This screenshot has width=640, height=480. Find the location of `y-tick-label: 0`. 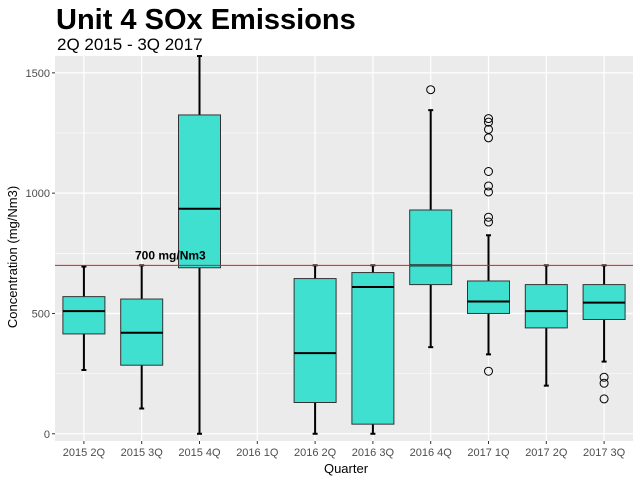

y-tick-label: 0 is located at coordinates (47, 435).